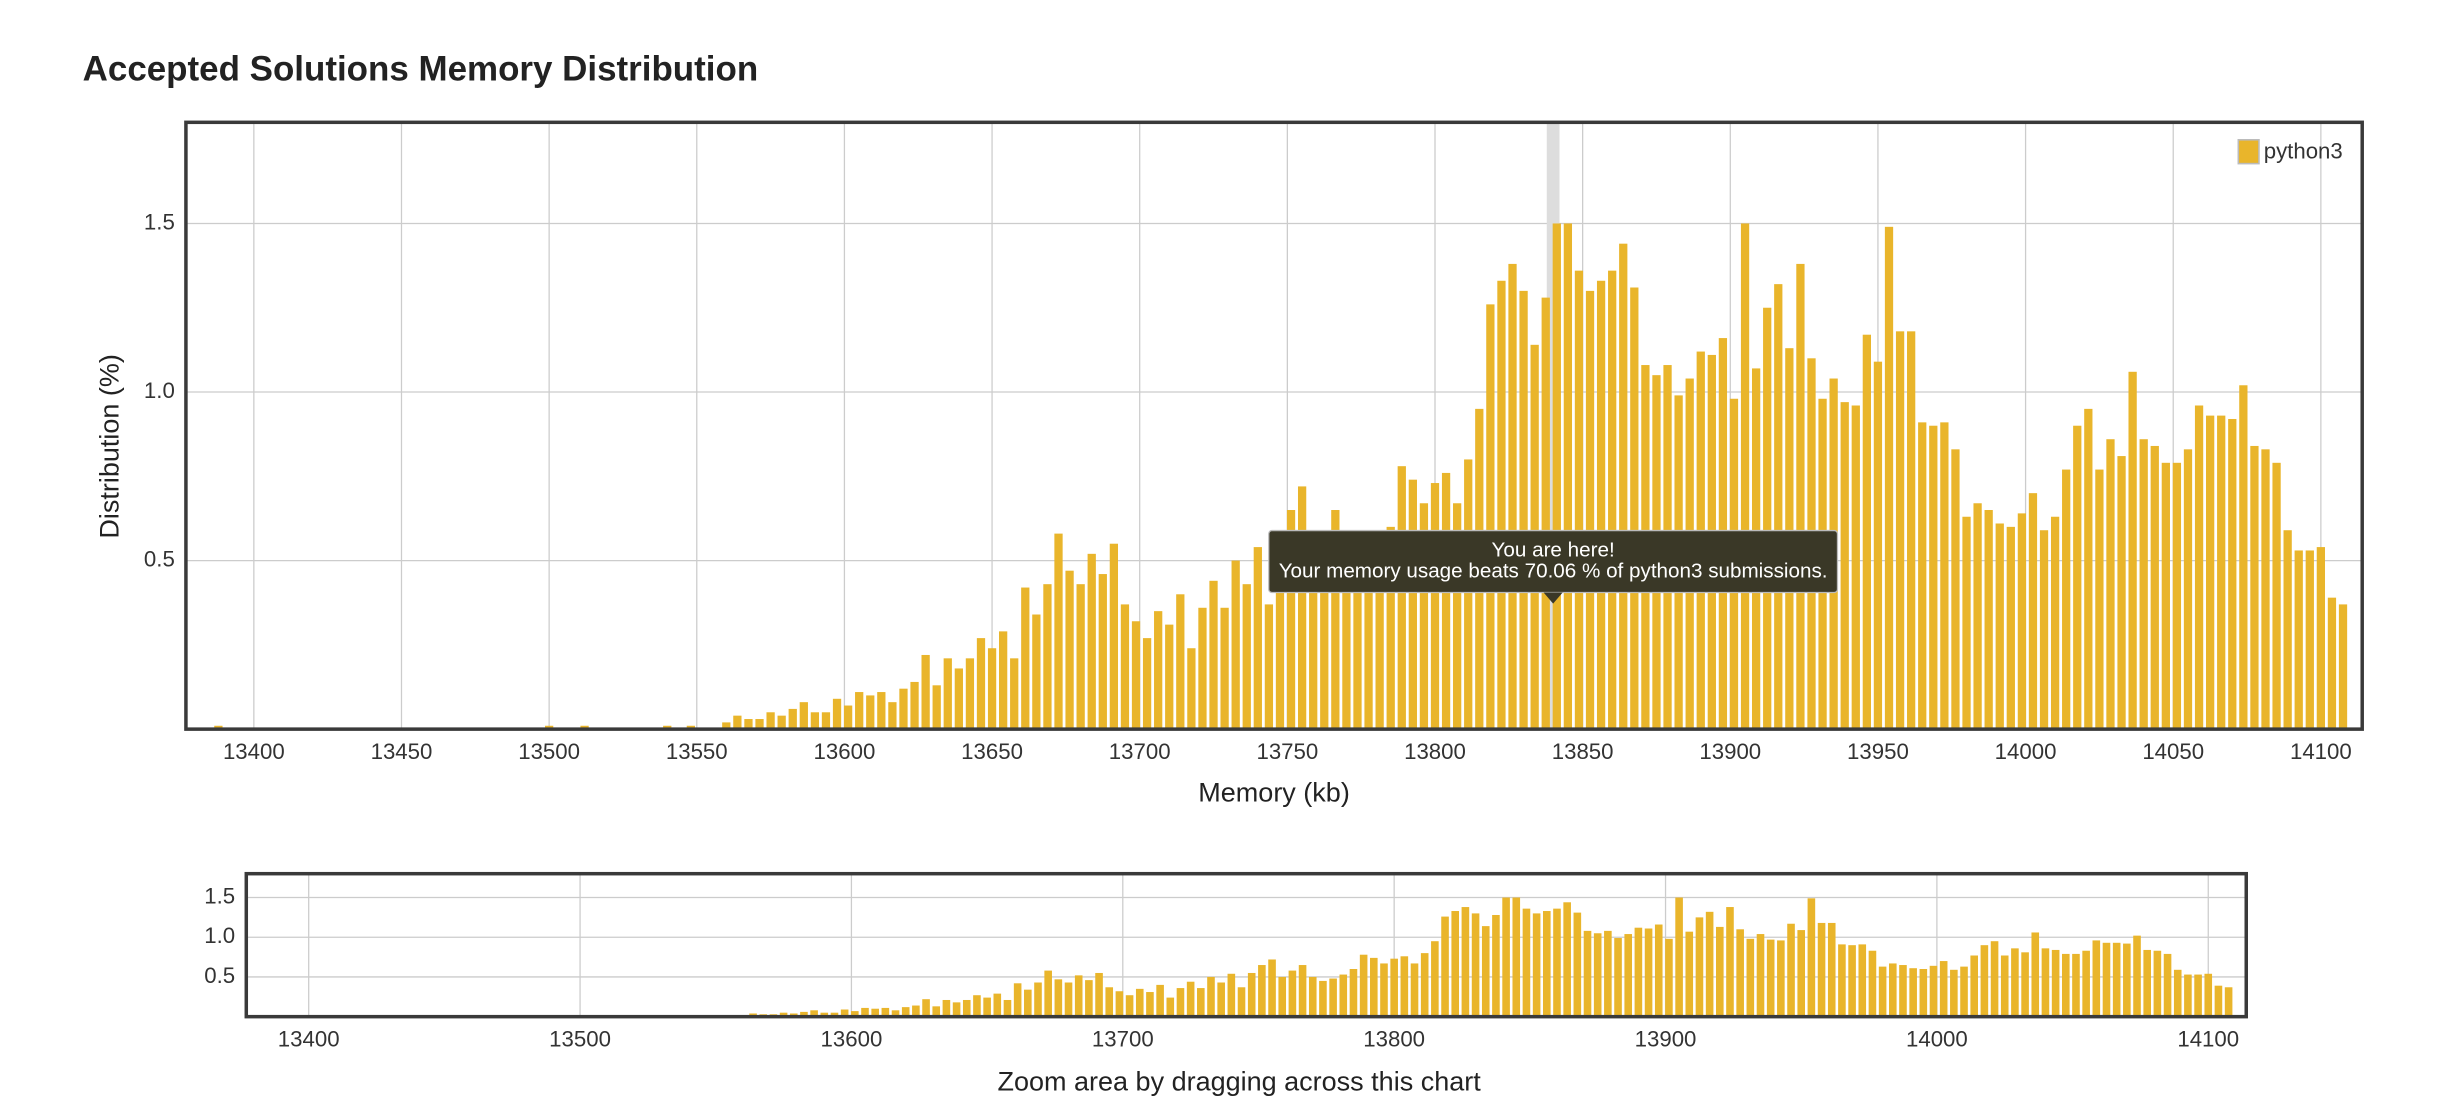  I want to click on x-tick-label: 13500, so click(580, 1038).